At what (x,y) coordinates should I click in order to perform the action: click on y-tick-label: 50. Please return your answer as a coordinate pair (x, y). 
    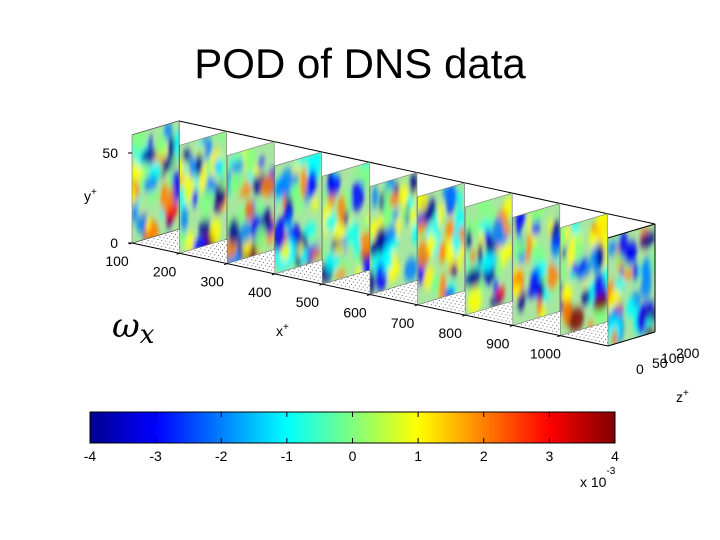
    Looking at the image, I should click on (110, 153).